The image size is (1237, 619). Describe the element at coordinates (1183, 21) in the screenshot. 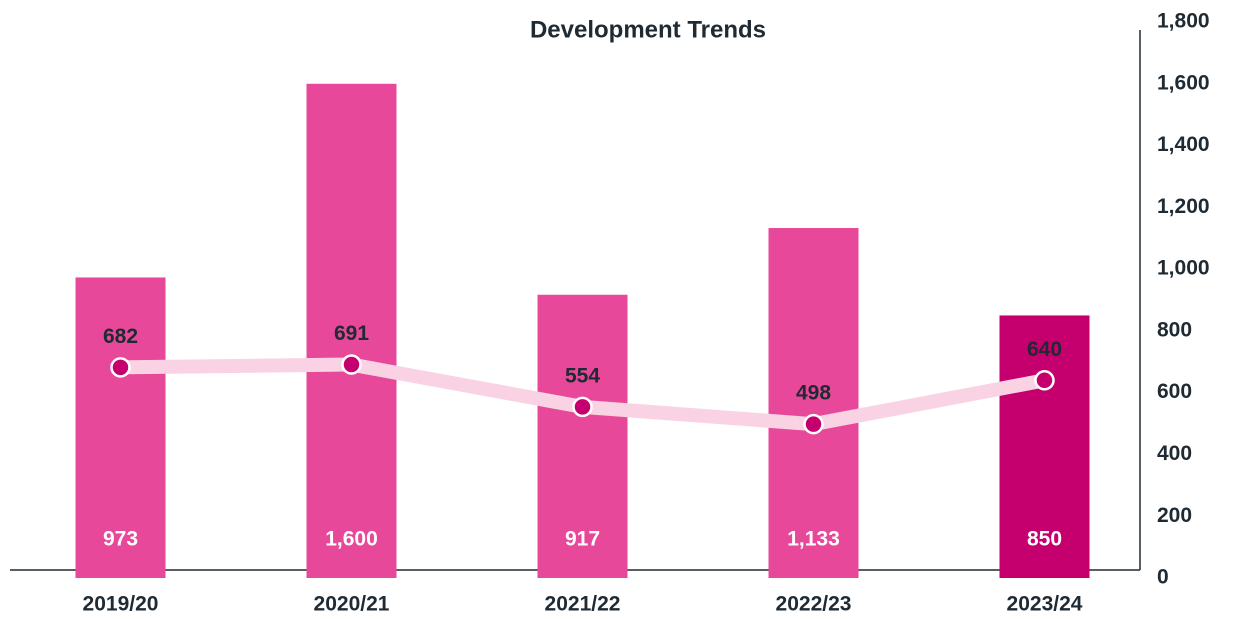

I see `y-tick-label: 1,800` at that location.